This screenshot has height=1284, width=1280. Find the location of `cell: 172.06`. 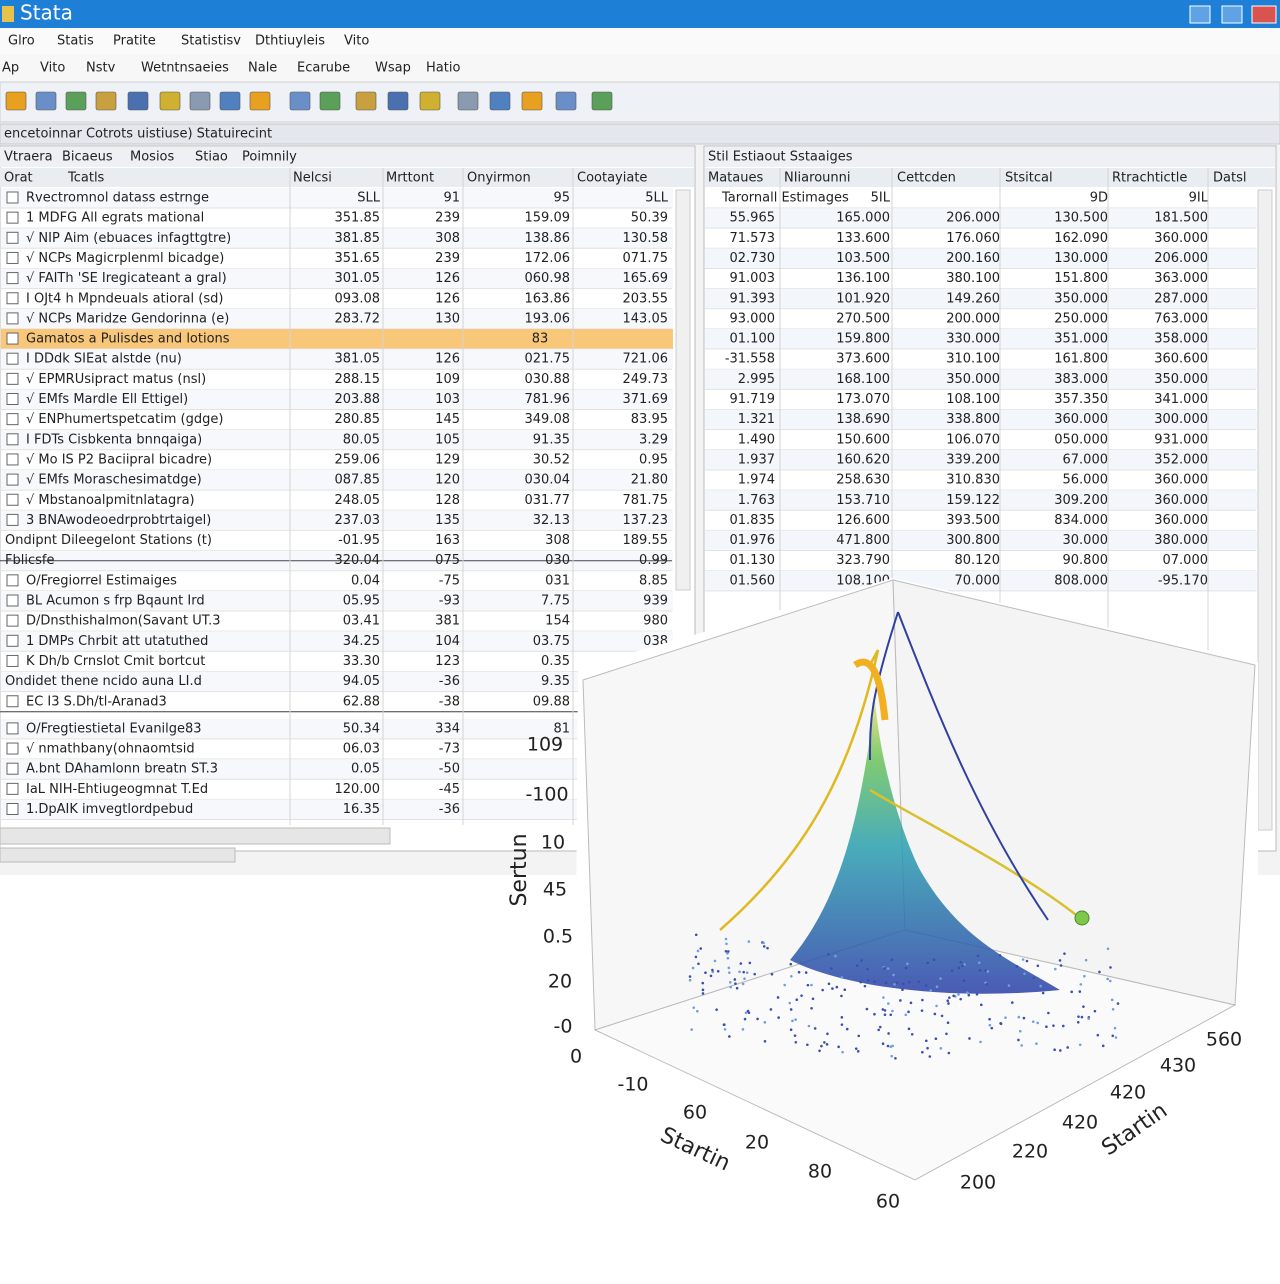

cell: 172.06 is located at coordinates (548, 258).